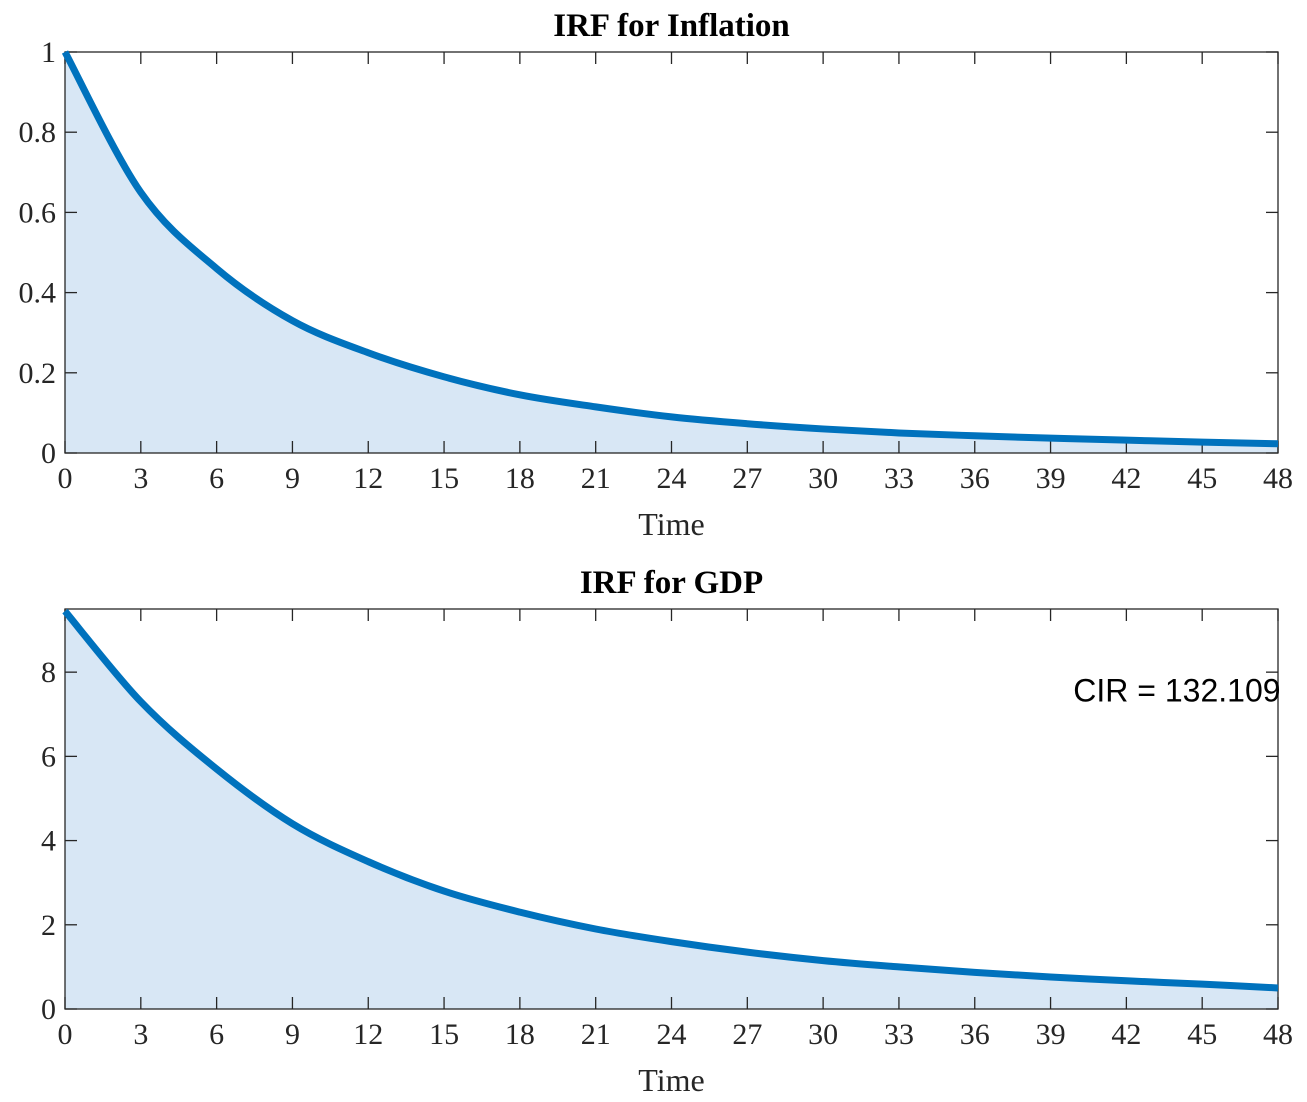 This screenshot has height=1102, width=1307. What do you see at coordinates (38, 132) in the screenshot?
I see `y-tick-label: 0.8` at bounding box center [38, 132].